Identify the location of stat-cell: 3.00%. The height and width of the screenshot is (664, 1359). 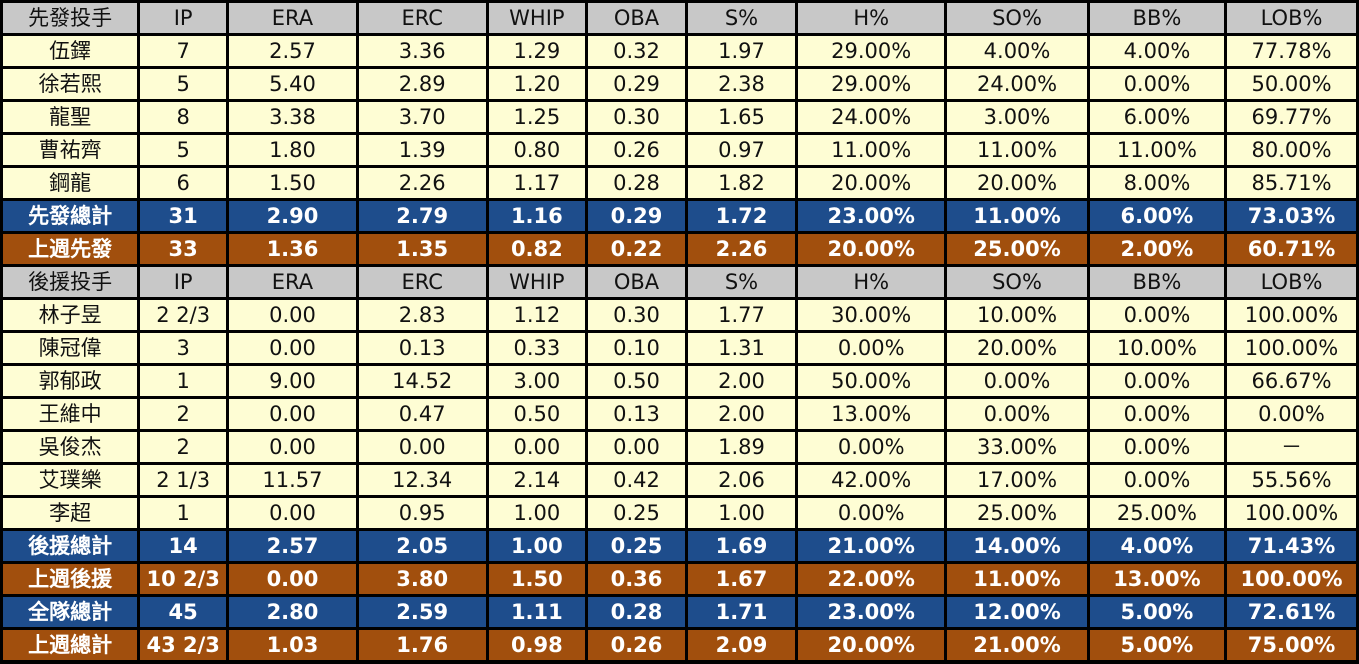
(1017, 117).